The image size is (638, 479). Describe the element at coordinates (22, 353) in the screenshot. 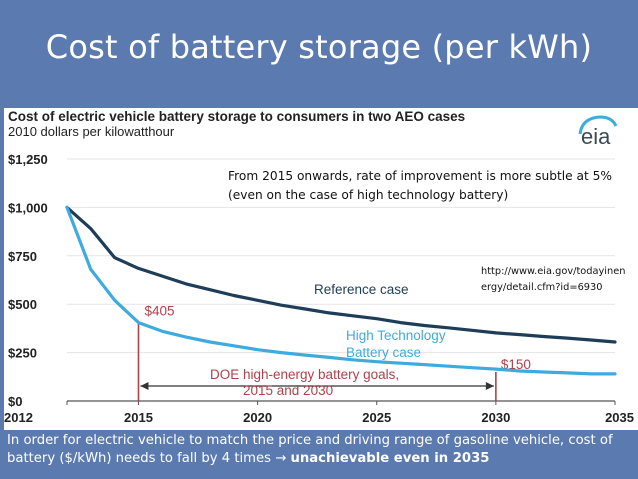

I see `y-tick-label: $250` at that location.